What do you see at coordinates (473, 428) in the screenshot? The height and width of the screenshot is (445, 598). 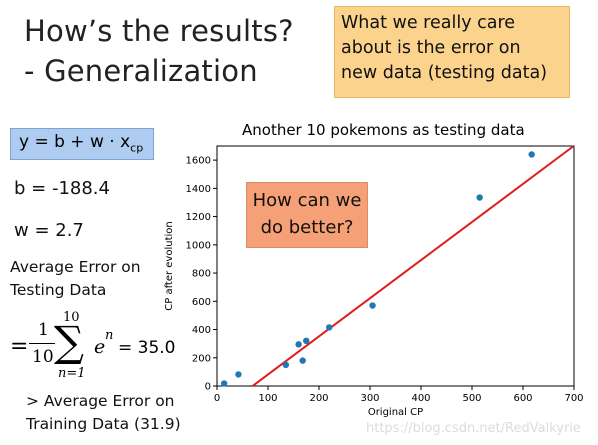 I see `watermark: https://blog.csdn.net/RedValkyrie` at bounding box center [473, 428].